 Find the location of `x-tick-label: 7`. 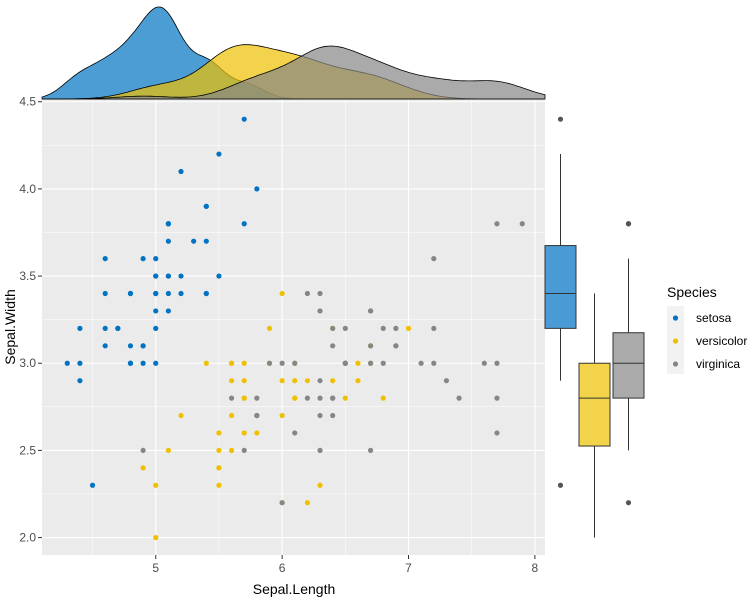

x-tick-label: 7 is located at coordinates (408, 568).